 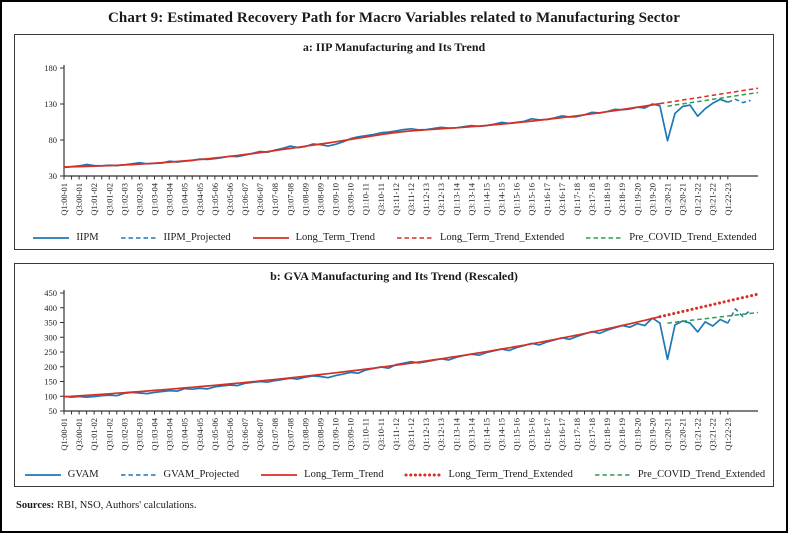 I want to click on legend-label: GVAM, so click(x=83, y=474).